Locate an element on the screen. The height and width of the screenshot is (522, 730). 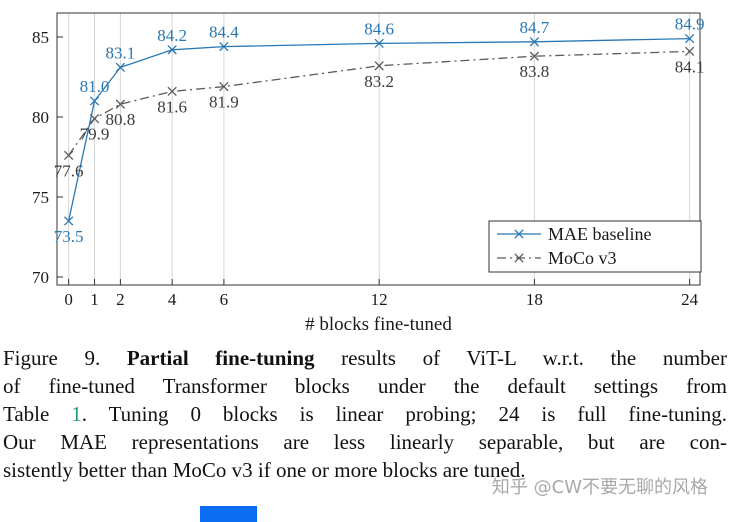
zhihu-logo-fragment is located at coordinates (228, 514).